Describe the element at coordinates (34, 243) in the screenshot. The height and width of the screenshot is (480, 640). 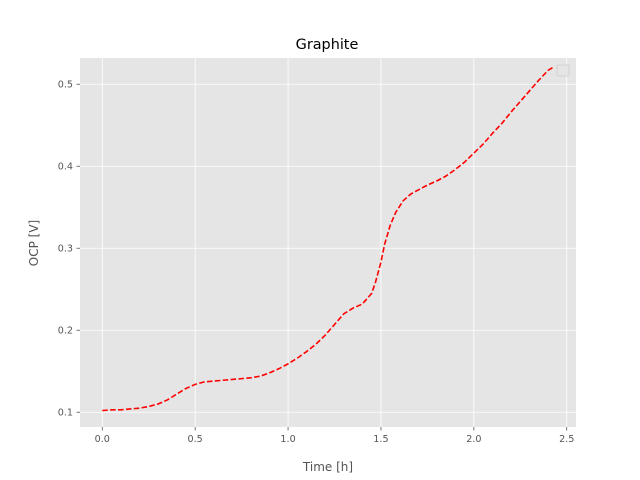
I see `y-axis-label: OCP [V]` at that location.